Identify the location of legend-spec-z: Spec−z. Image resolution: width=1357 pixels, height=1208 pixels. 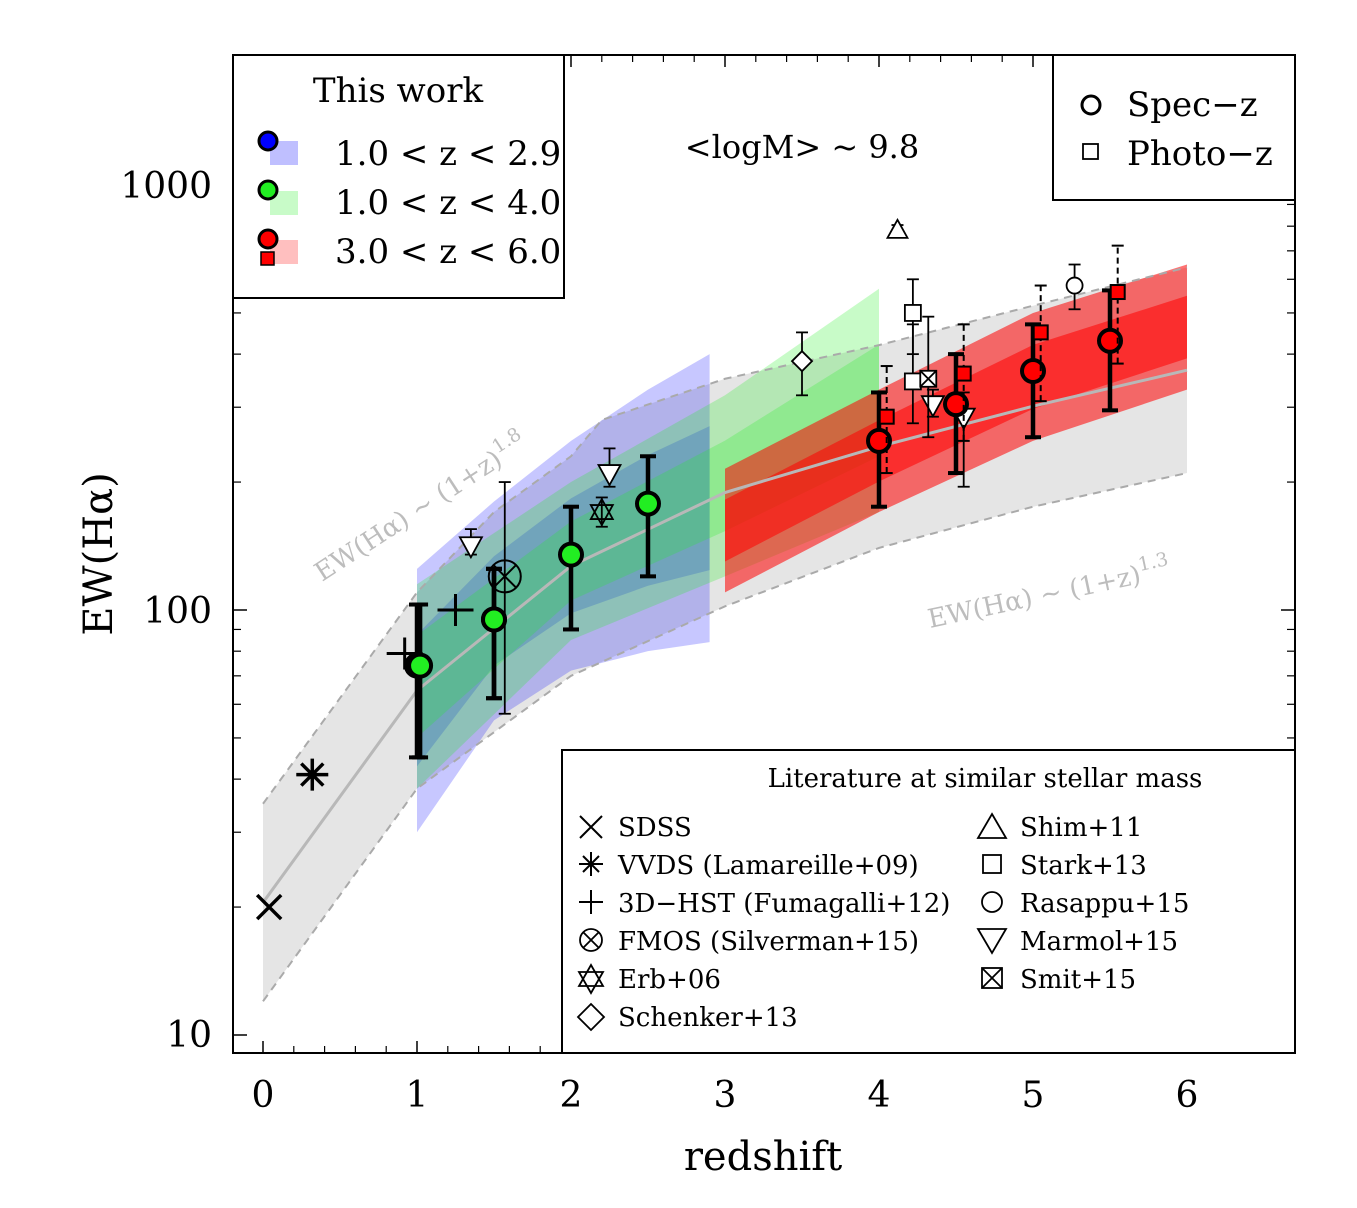
(1192, 105).